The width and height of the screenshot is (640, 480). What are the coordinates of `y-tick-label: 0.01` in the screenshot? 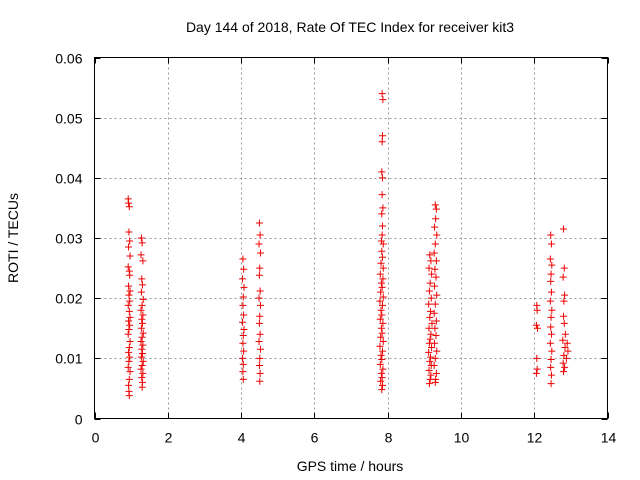 It's located at (68, 359).